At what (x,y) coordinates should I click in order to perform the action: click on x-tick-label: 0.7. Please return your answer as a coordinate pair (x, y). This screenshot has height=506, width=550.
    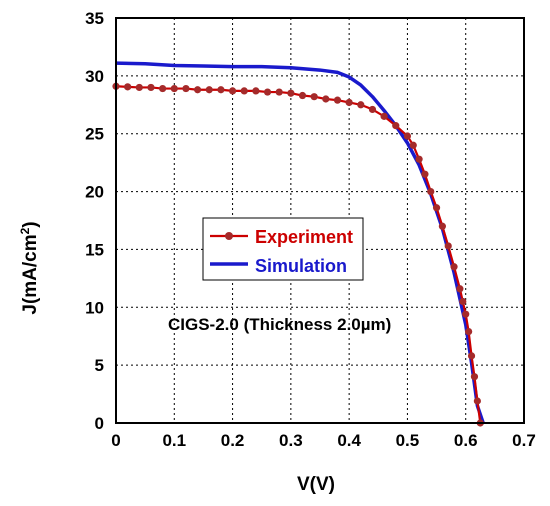
    Looking at the image, I should click on (524, 440).